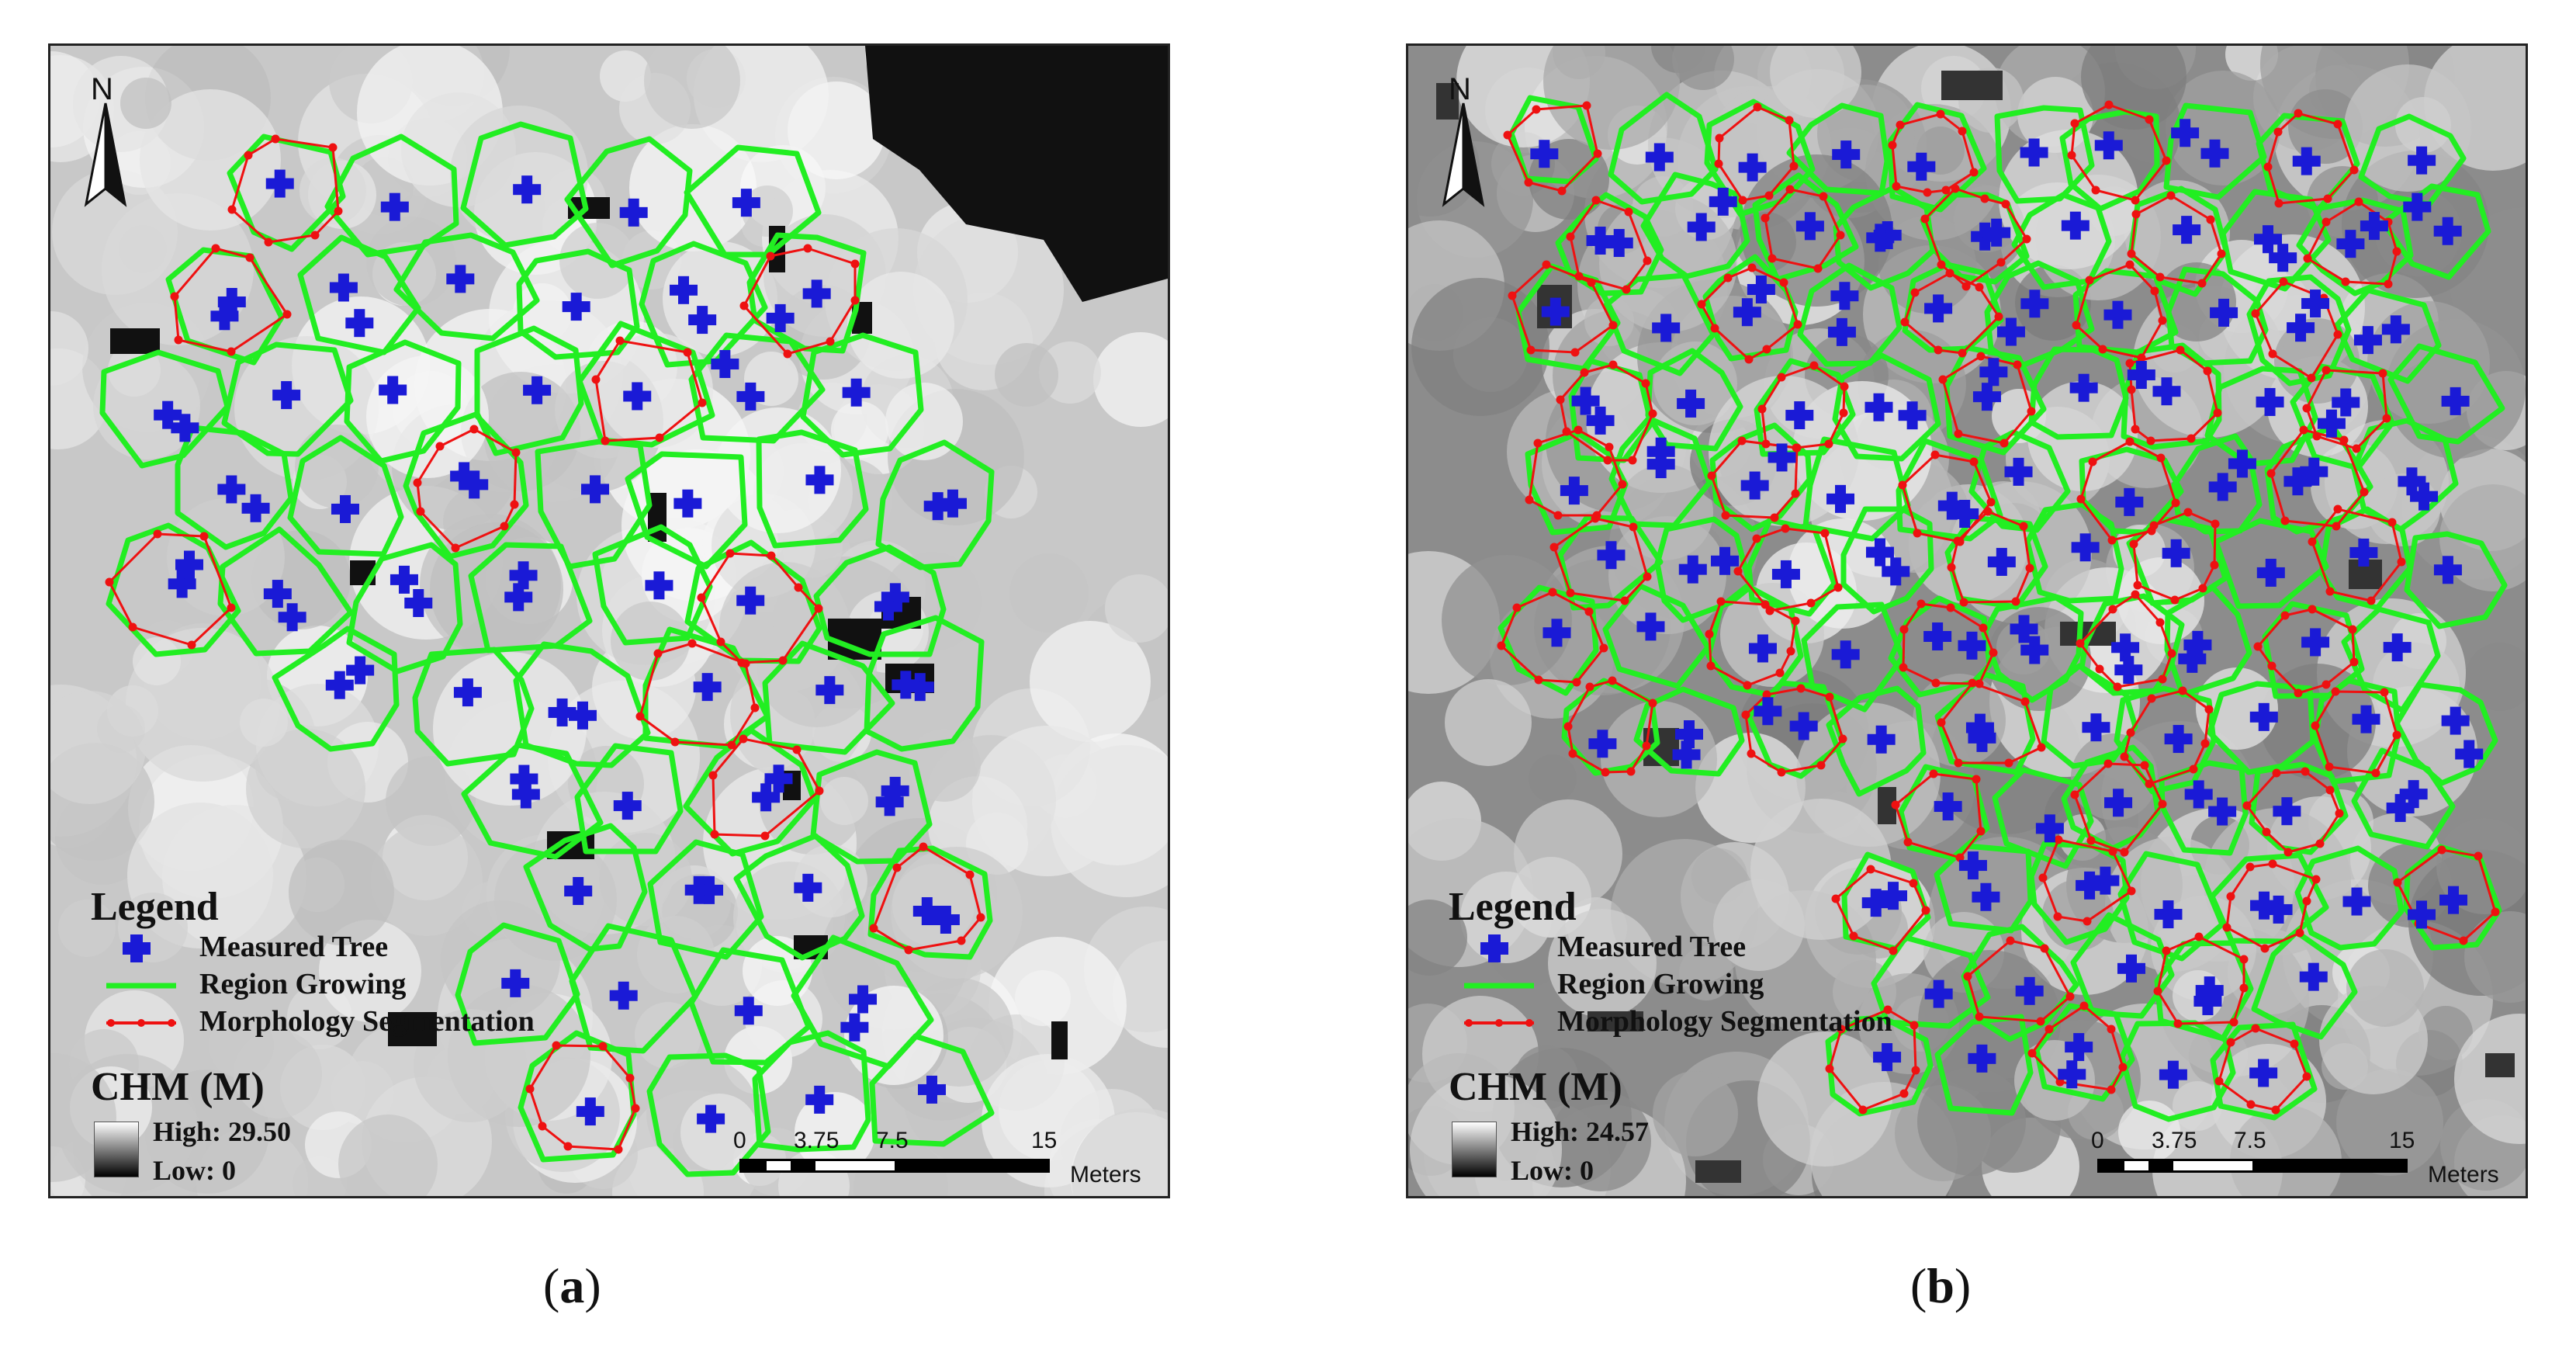 Image resolution: width=2576 pixels, height=1366 pixels. I want to click on caption-a: (a), so click(572, 1285).